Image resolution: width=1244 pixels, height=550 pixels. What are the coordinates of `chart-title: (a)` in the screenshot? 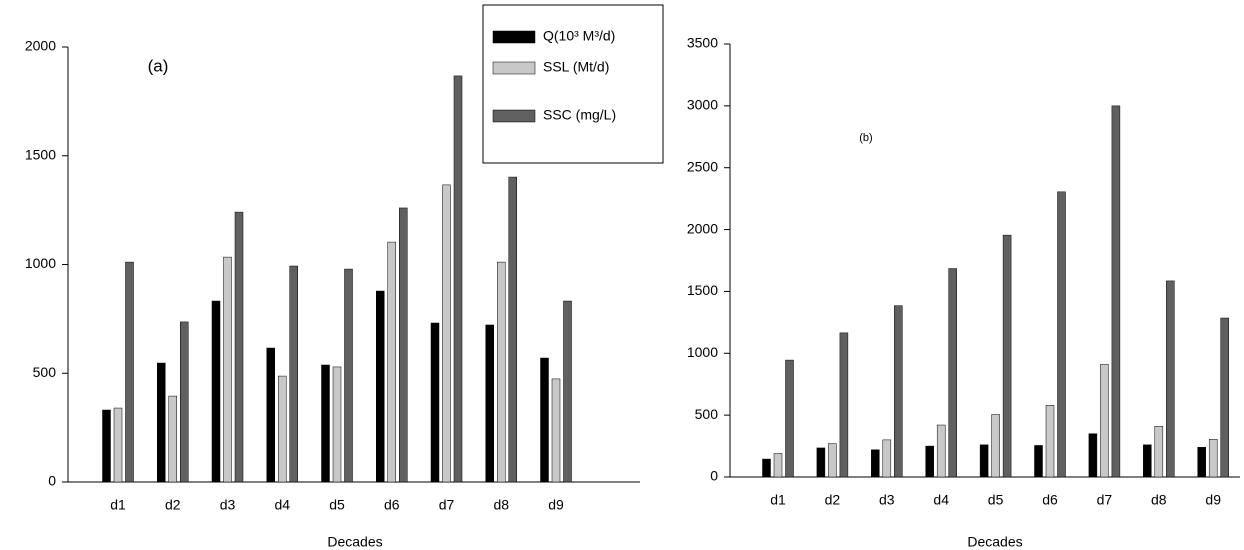 It's located at (158, 65).